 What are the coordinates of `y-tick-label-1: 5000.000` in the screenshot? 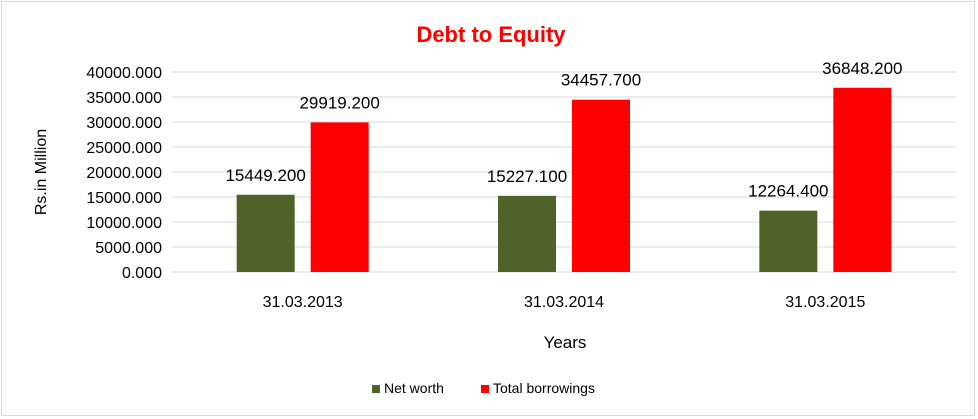 It's located at (128, 248).